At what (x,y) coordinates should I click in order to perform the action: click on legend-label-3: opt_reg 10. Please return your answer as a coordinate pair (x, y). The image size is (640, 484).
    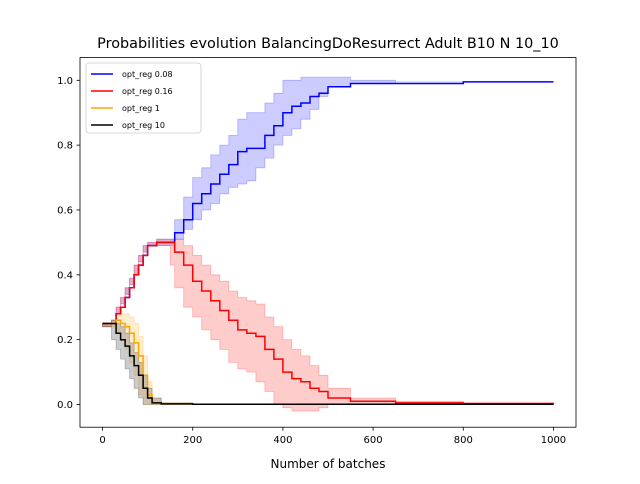
    Looking at the image, I should click on (143, 125).